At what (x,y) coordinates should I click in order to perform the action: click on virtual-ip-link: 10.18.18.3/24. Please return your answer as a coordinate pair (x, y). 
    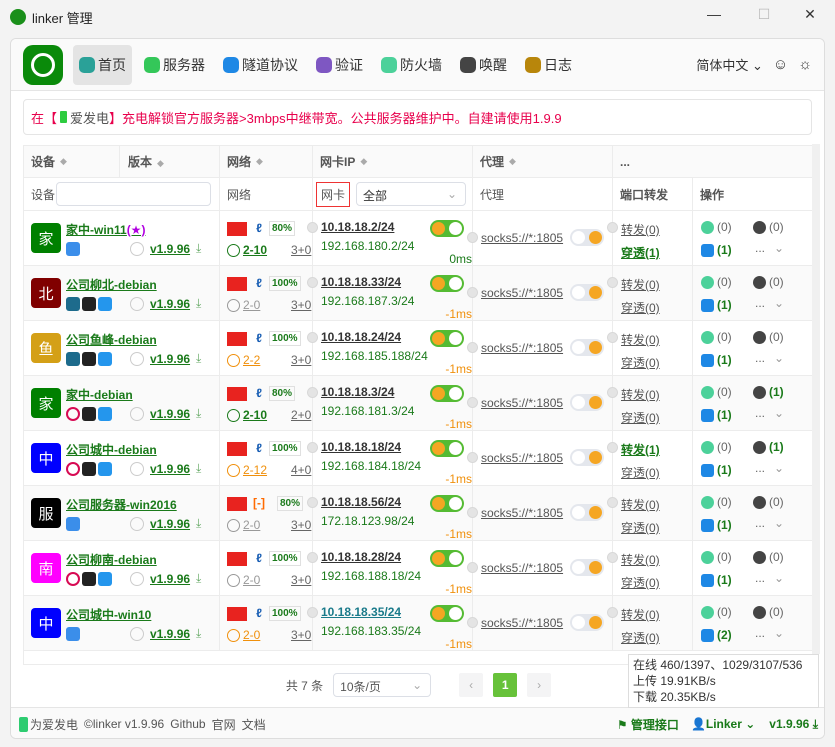
    Looking at the image, I should click on (358, 392).